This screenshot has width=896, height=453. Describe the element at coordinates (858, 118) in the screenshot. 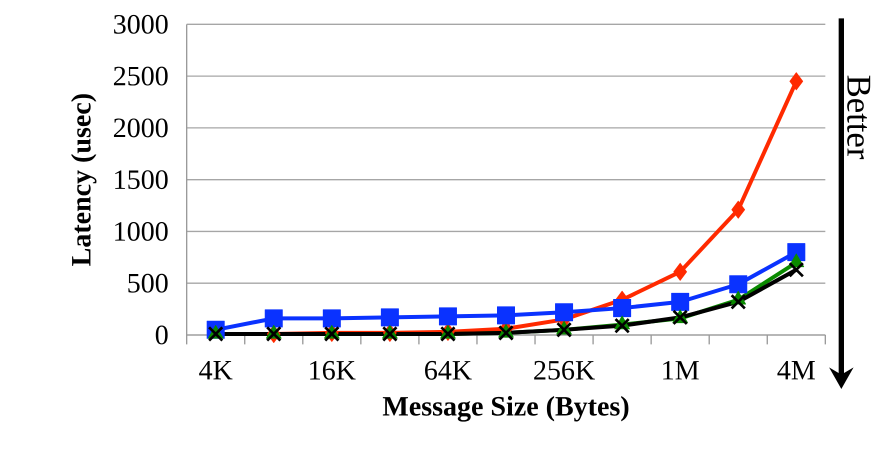

I see `text: Better` at that location.